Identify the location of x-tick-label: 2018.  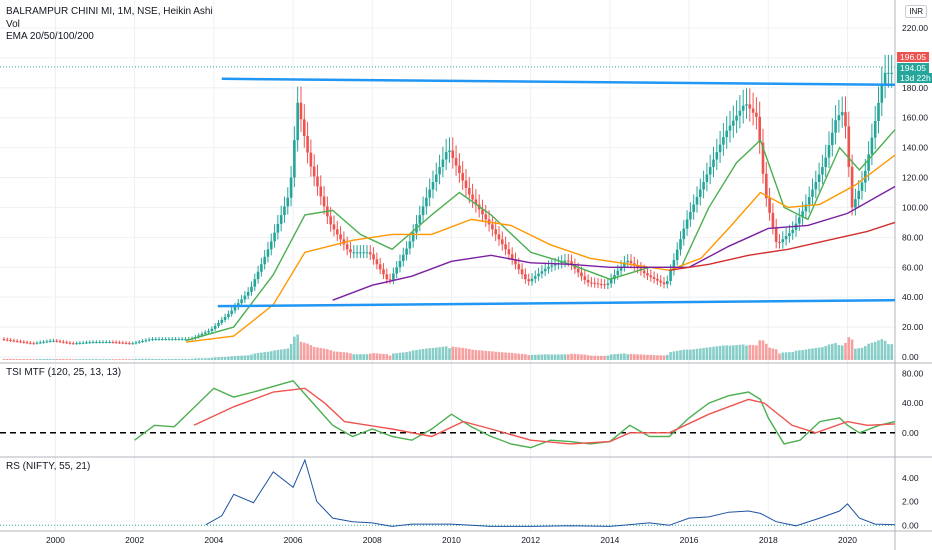
(768, 540).